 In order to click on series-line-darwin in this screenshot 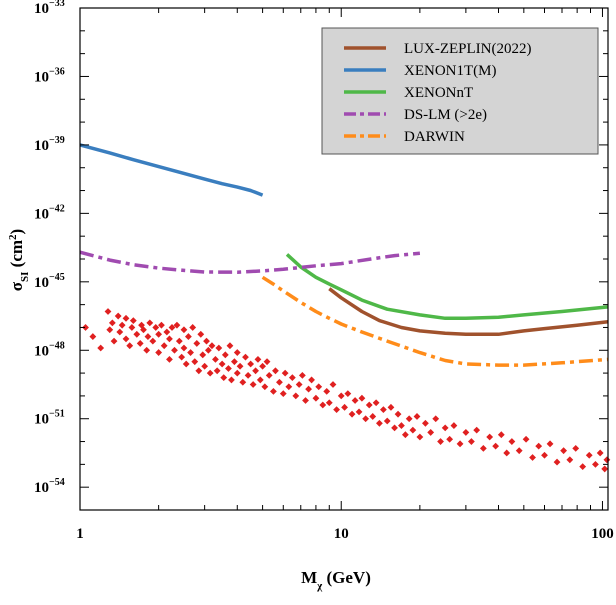, I will do `click(435, 321)`.